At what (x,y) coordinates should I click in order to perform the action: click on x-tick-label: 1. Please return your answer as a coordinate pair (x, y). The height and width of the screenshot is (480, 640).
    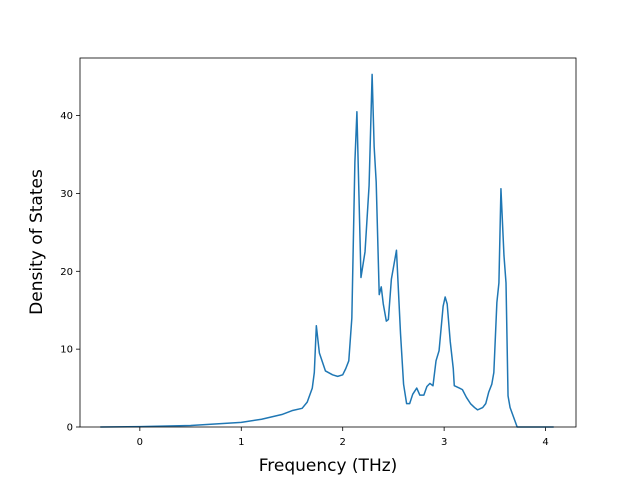
    Looking at the image, I should click on (241, 442).